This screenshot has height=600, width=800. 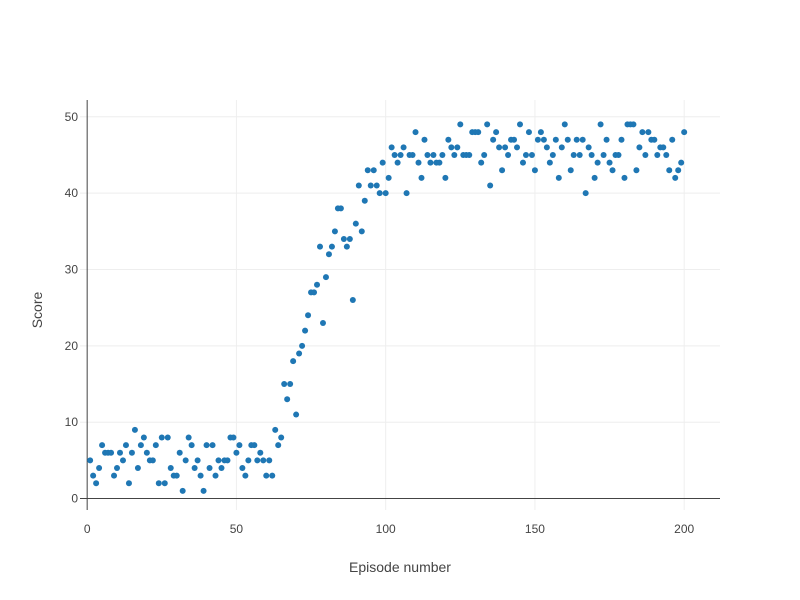 I want to click on y-tick-label: 20, so click(x=72, y=346).